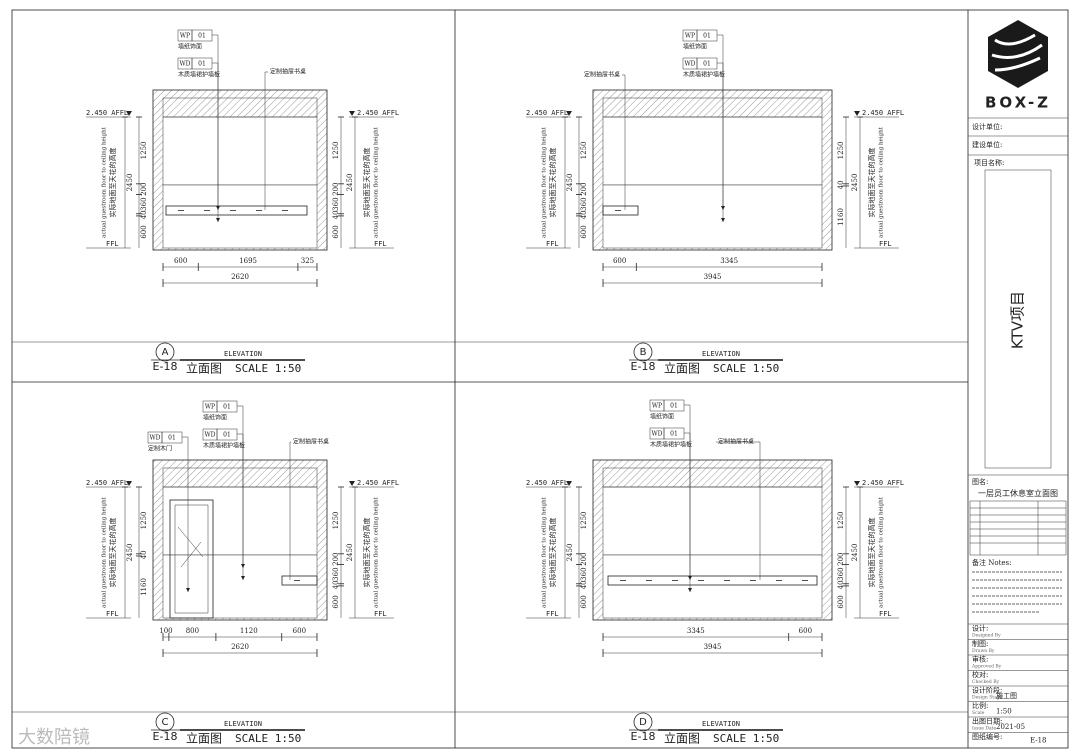  Describe the element at coordinates (984, 729) in the screenshot. I see `field-sublabel: Issue Date` at that location.